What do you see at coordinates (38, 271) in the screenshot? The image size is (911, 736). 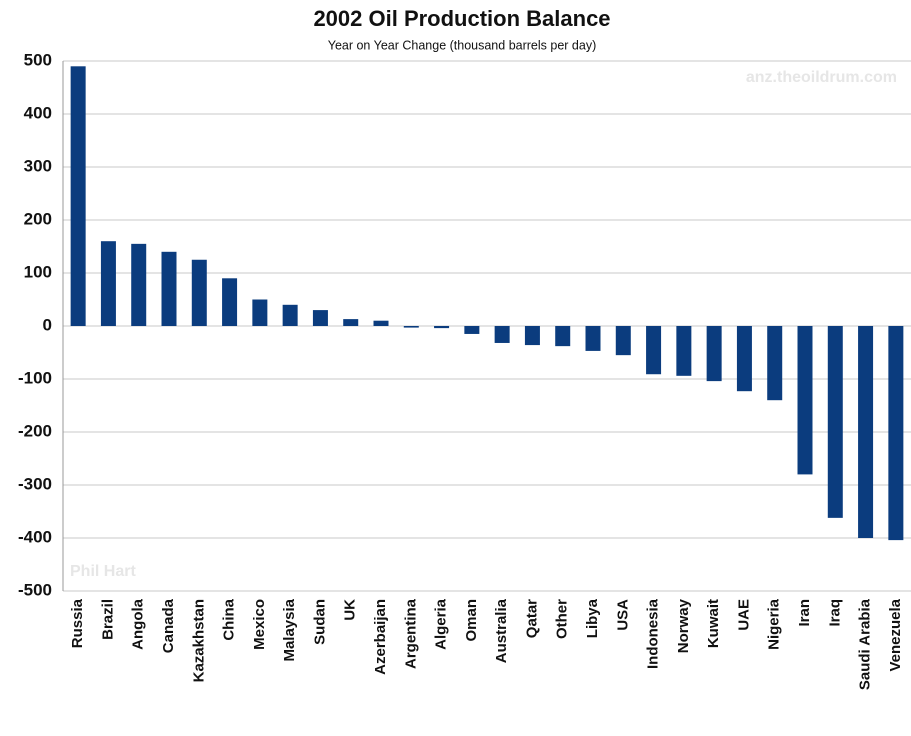 I see `y-tick-label: 100` at bounding box center [38, 271].